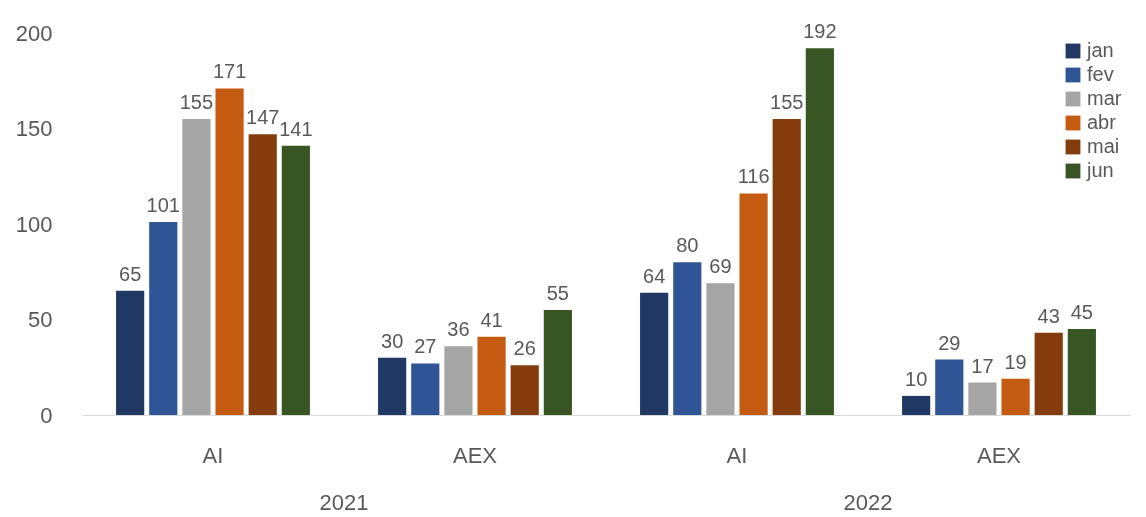 The image size is (1146, 517). Describe the element at coordinates (1103, 146) in the screenshot. I see `legend-label: mai` at that location.